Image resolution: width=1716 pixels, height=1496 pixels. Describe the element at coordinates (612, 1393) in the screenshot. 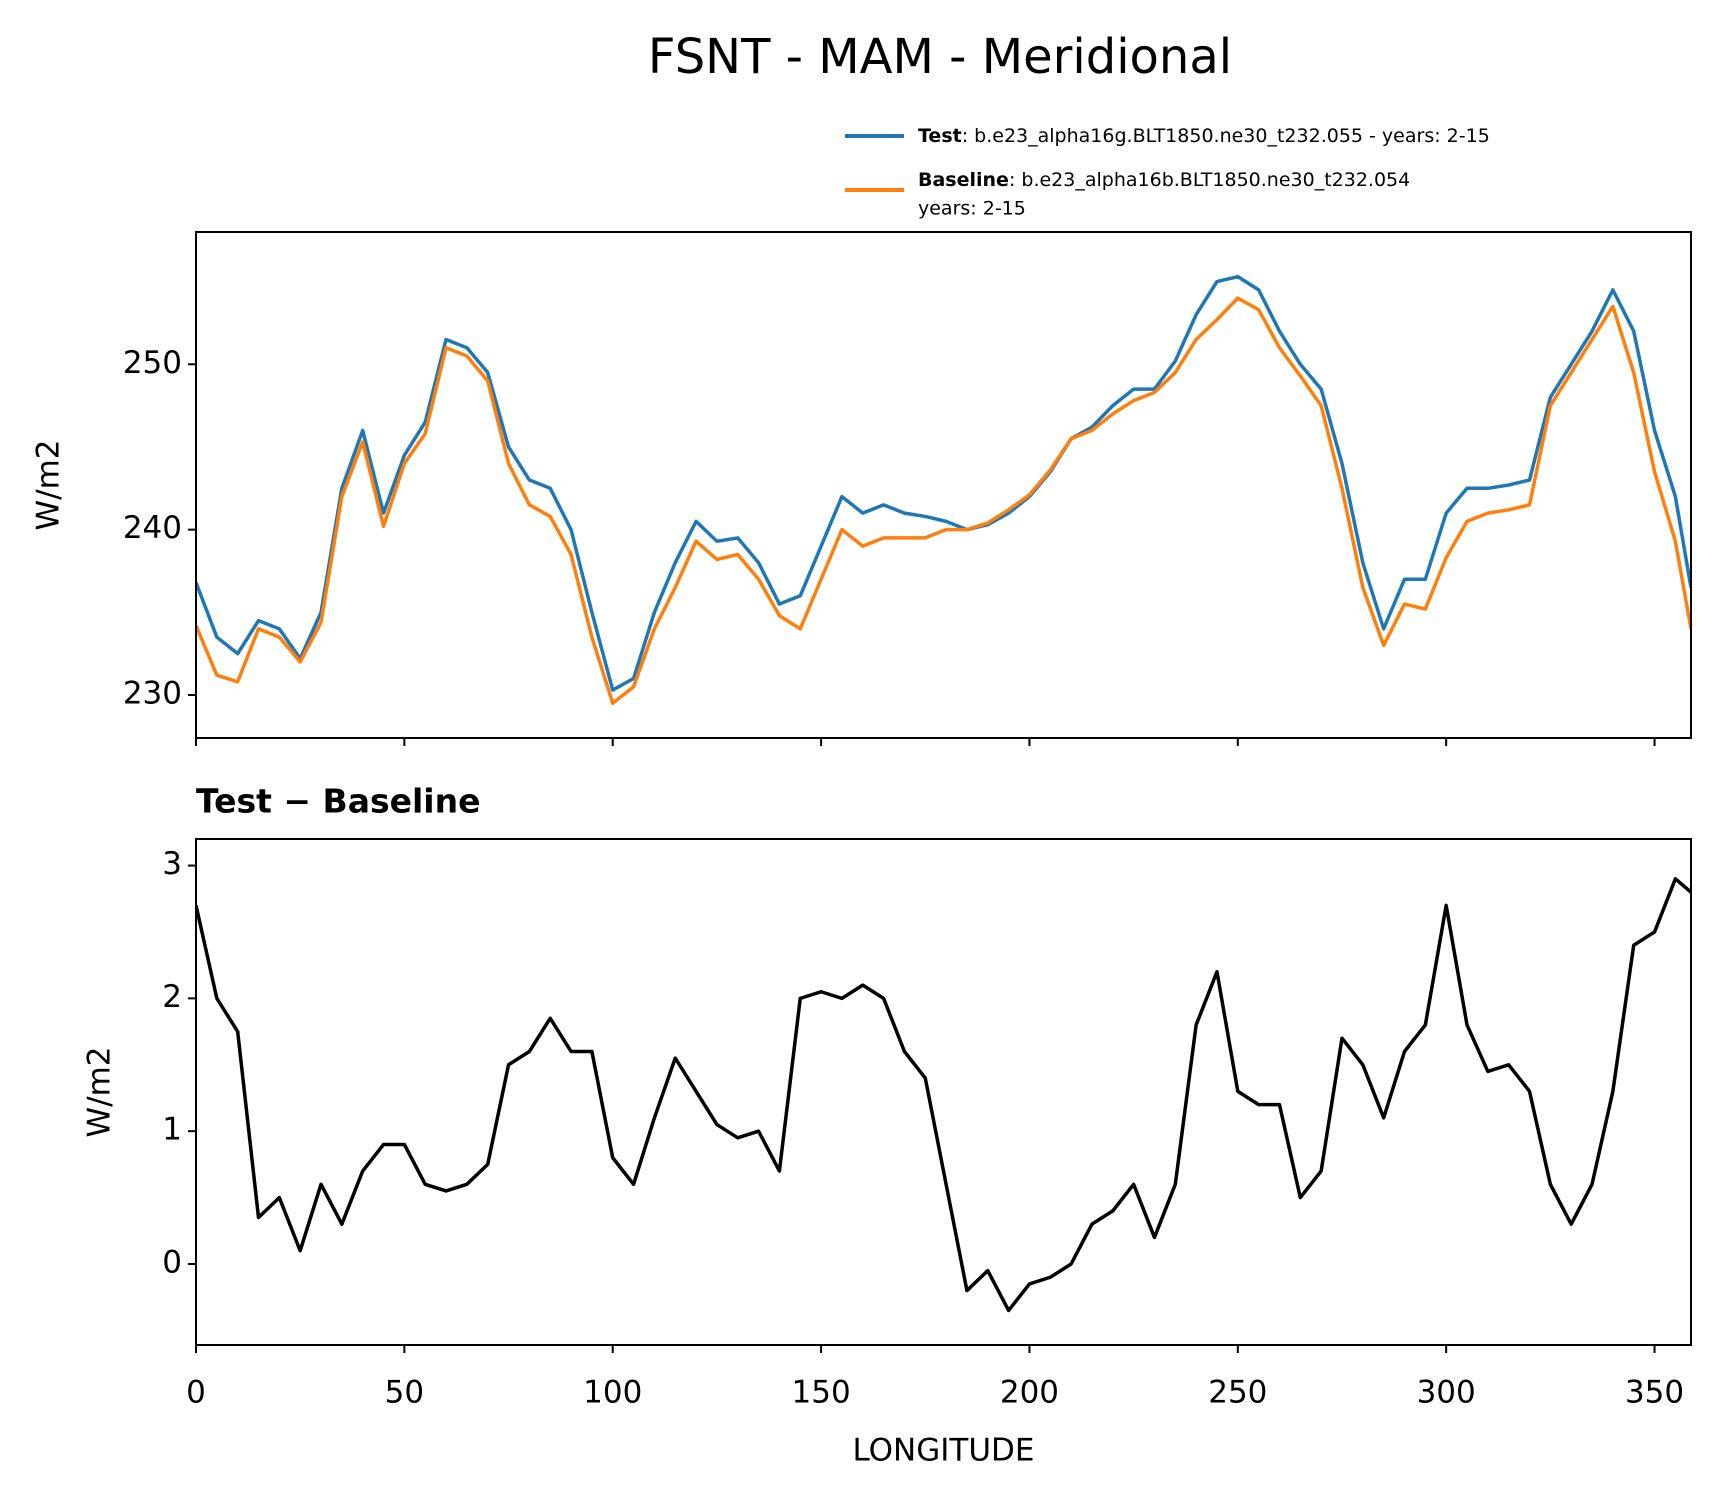

I see `x-tick-label: 100` at that location.